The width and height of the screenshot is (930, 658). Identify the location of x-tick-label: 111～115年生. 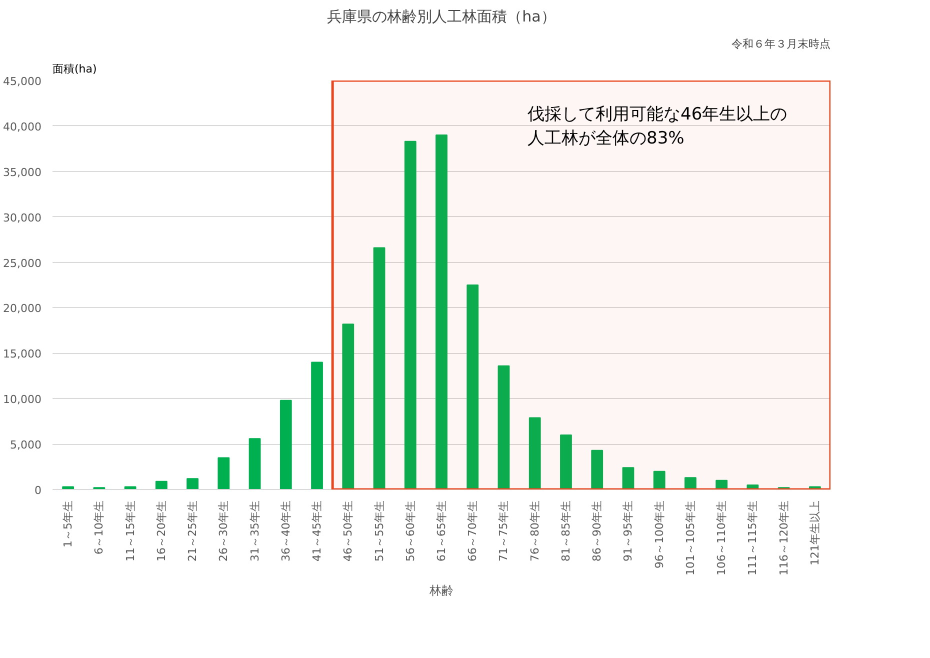
(753, 538).